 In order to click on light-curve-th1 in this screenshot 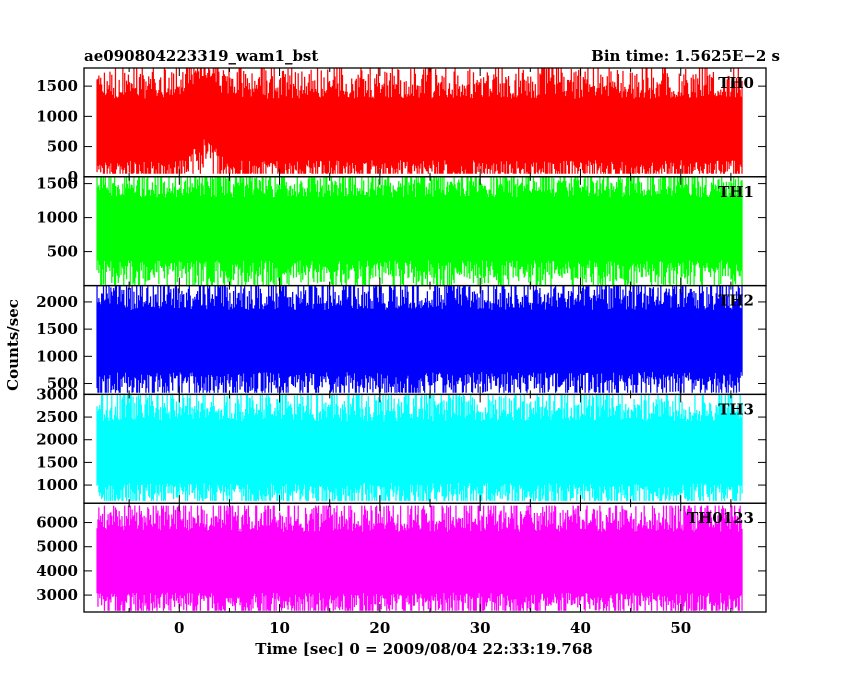, I will do `click(419, 231)`.